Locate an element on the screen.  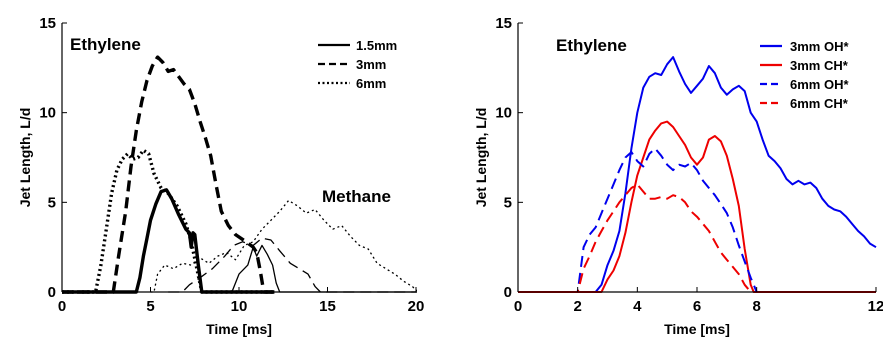
series-line-1-5mm-ethylene is located at coordinates (168, 241).